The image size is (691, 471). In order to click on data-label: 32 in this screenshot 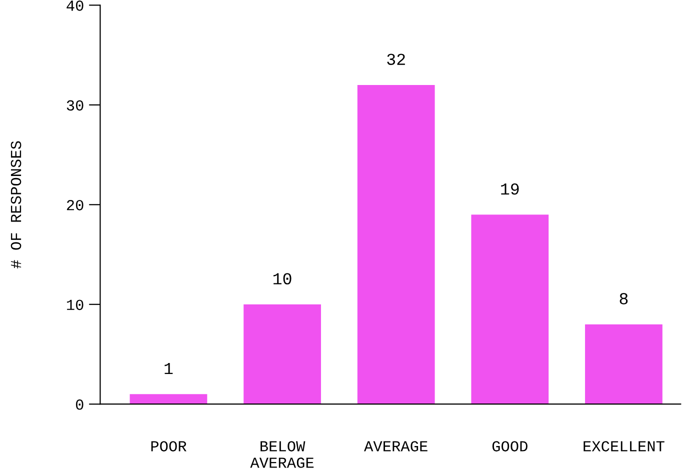, I will do `click(396, 60)`.